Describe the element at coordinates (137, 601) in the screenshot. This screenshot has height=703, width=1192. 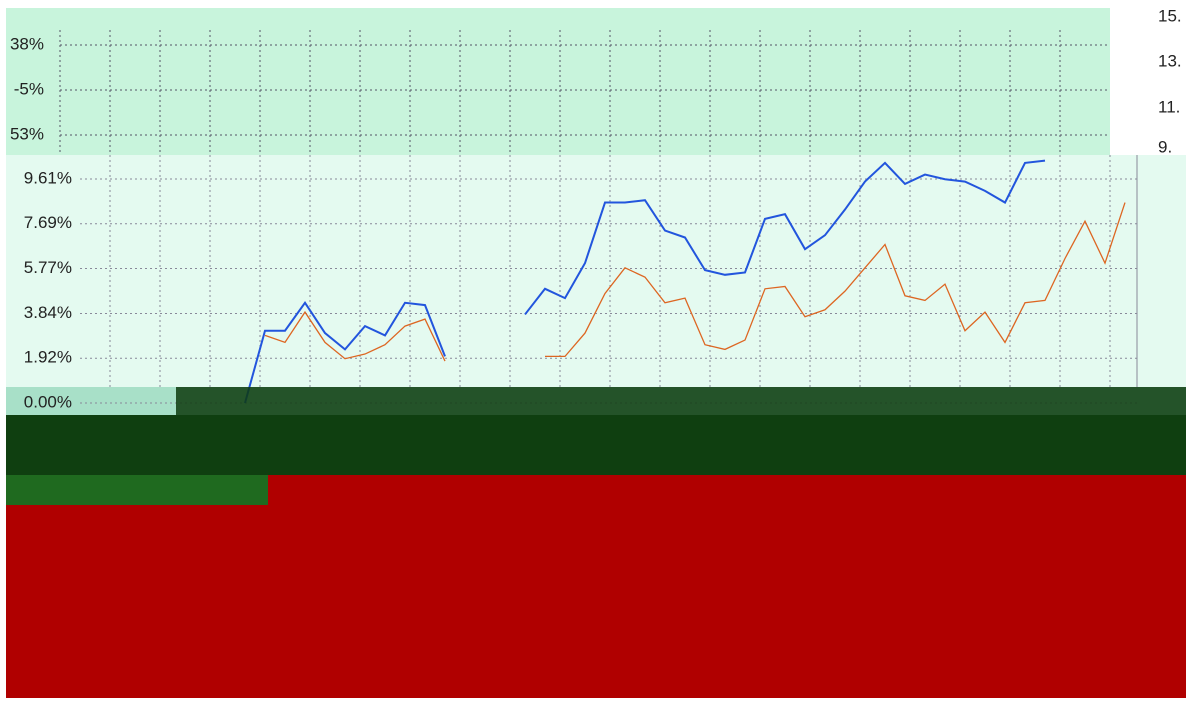
I see `red-block` at that location.